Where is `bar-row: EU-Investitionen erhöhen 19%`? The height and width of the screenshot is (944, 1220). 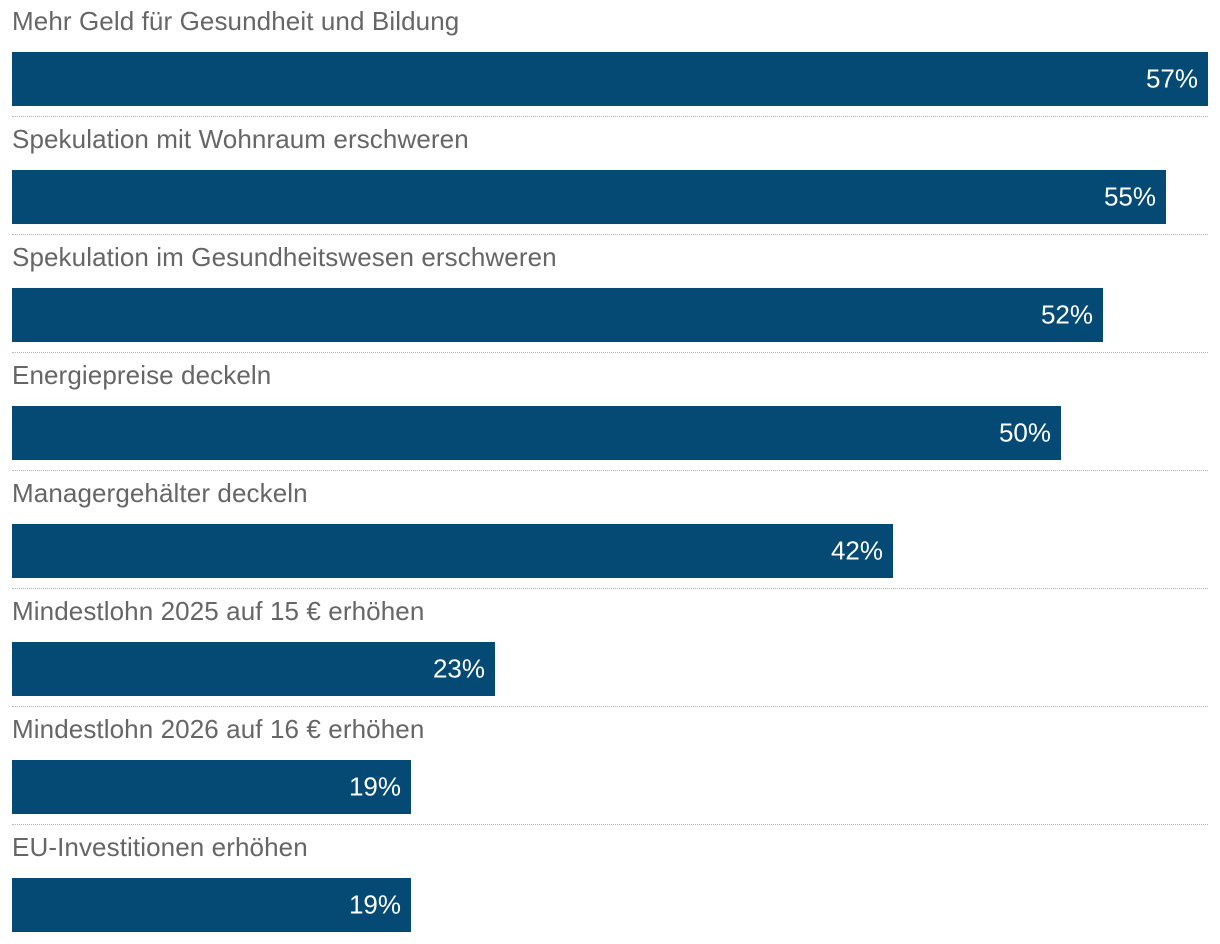 bar-row: EU-Investitionen erhöhen 19% is located at coordinates (610, 885).